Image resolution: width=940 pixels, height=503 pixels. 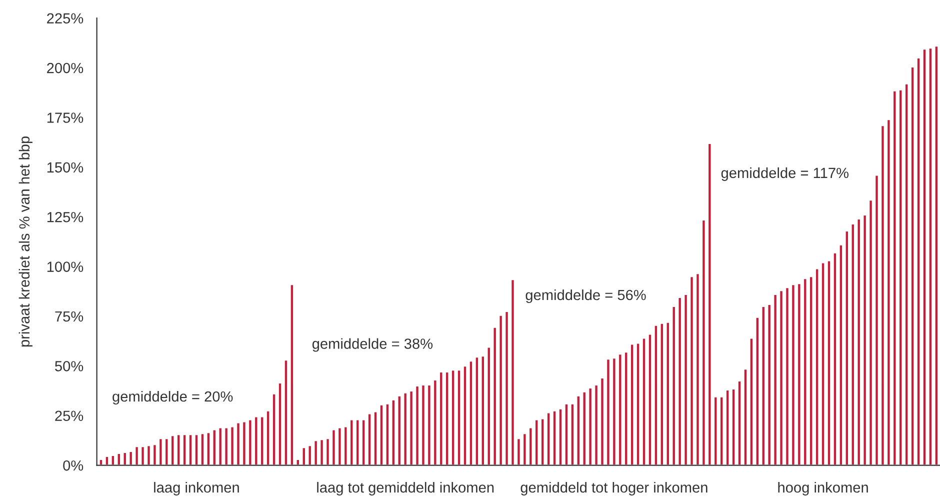 What do you see at coordinates (65, 68) in the screenshot?
I see `y-tick-label: 200%` at bounding box center [65, 68].